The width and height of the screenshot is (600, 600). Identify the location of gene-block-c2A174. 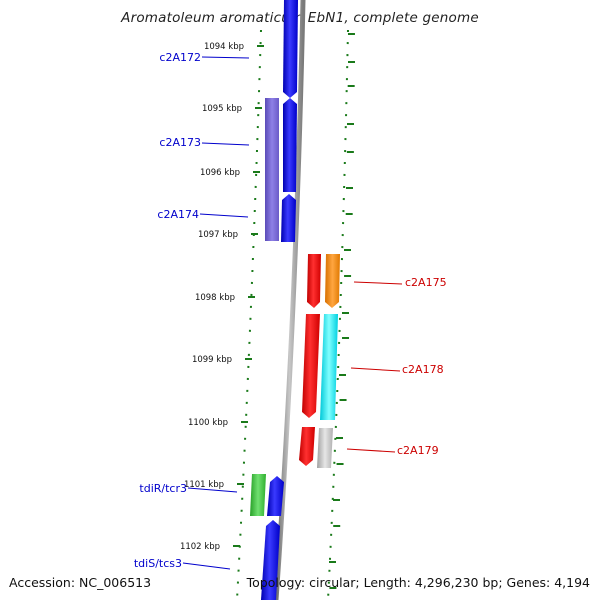
(288, 218).